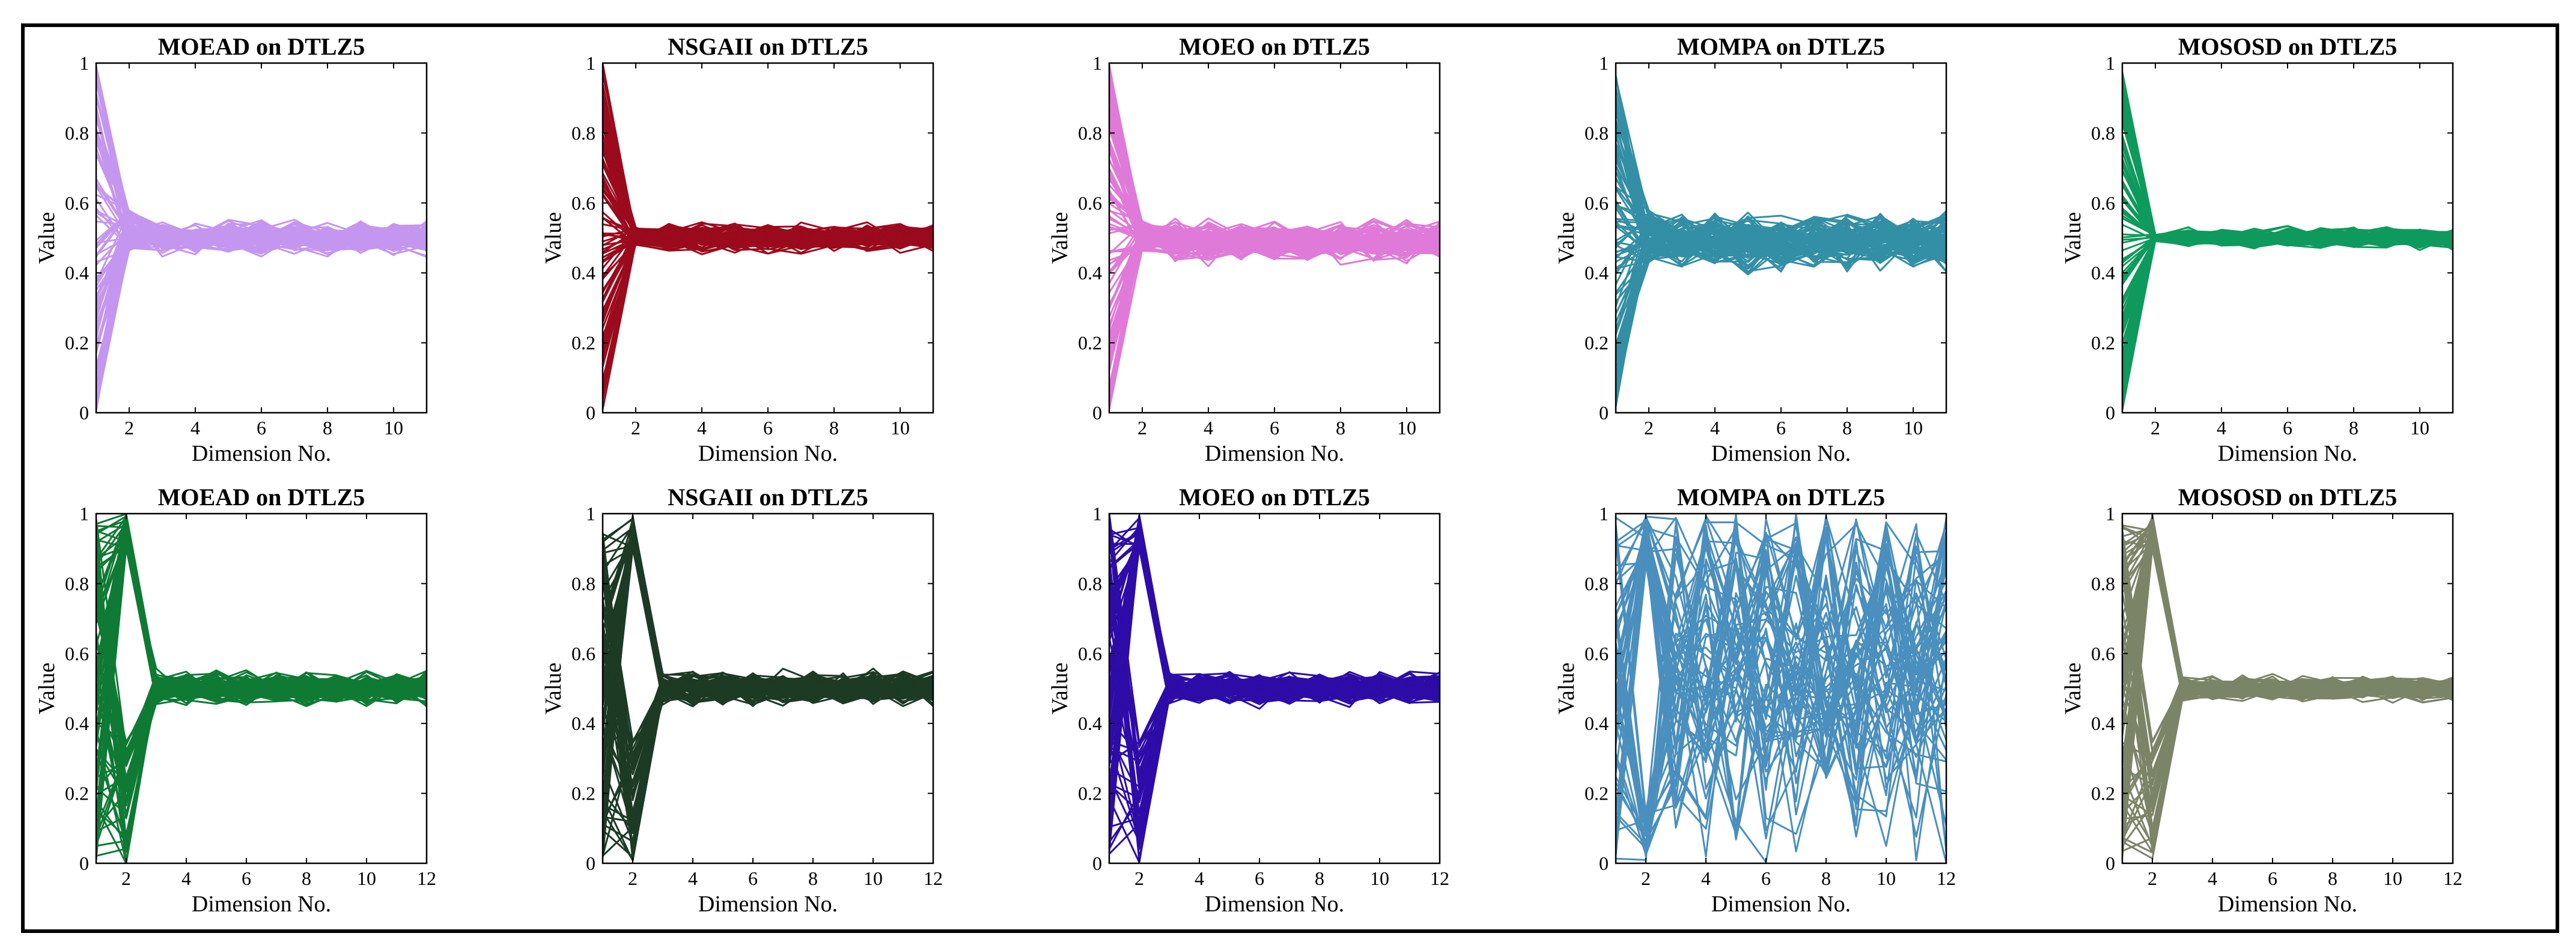 The height and width of the screenshot is (951, 2576). I want to click on panel-title: MOEAD on DTLZ5, so click(261, 46).